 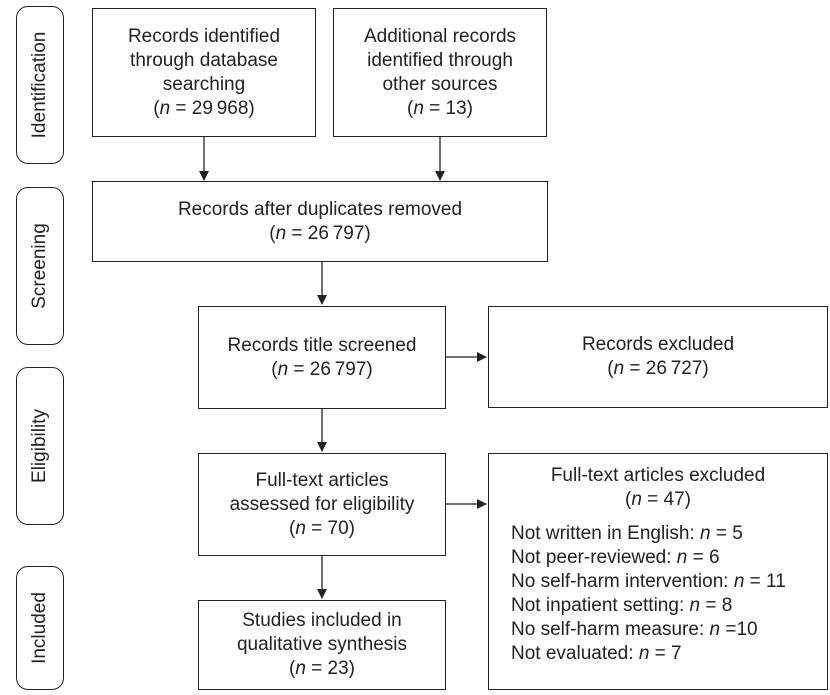 I want to click on box-count: (n = 13), so click(x=440, y=108).